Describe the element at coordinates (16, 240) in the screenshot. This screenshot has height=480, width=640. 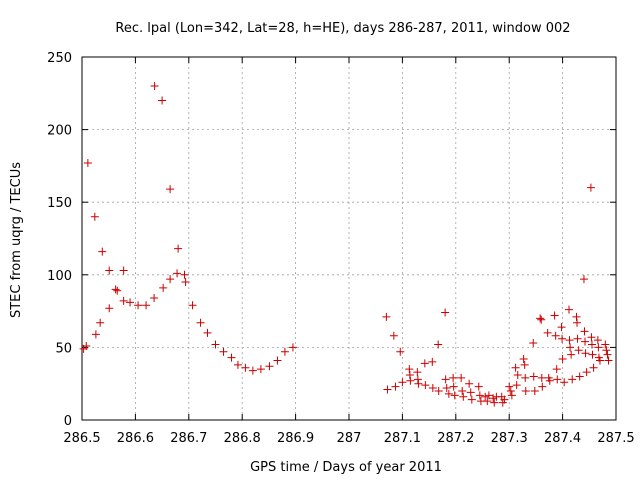
I see `y-axis-label: STEC from uqrg / TECUs` at that location.